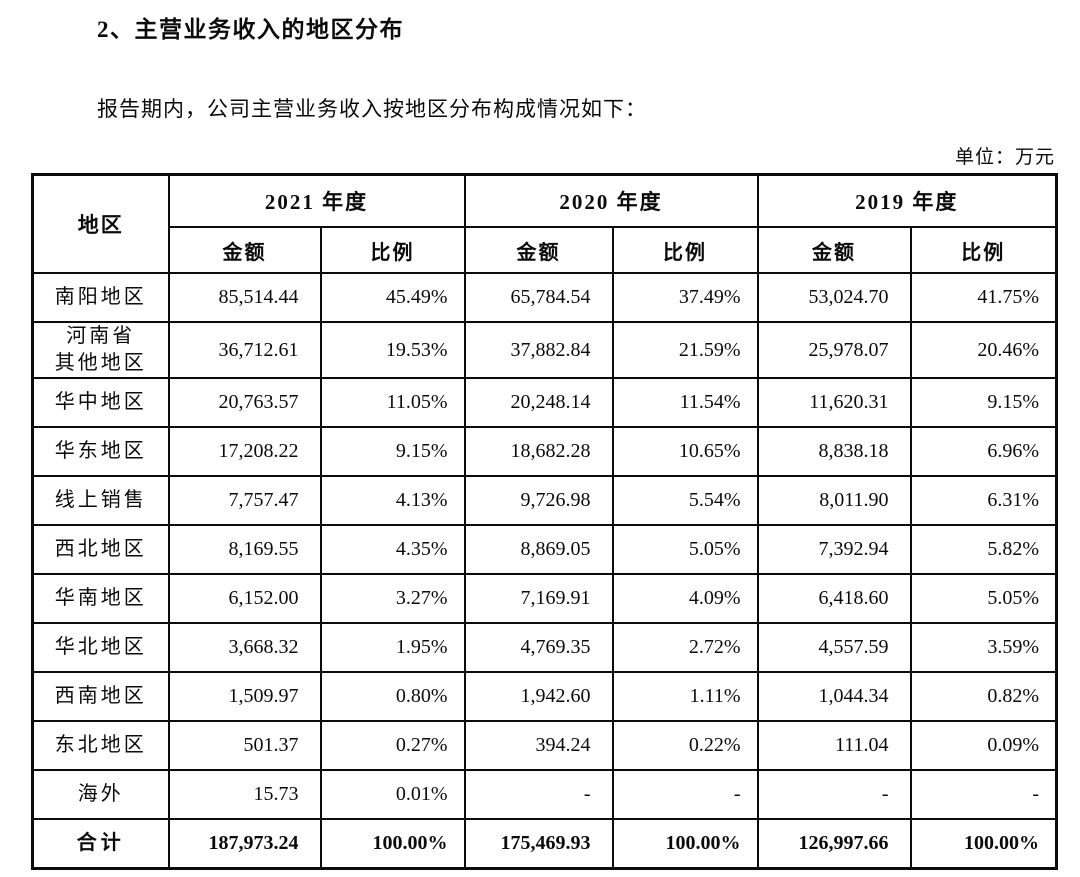 The width and height of the screenshot is (1080, 877). What do you see at coordinates (834, 598) in the screenshot?
I see `amount-cell: 6,418.60` at bounding box center [834, 598].